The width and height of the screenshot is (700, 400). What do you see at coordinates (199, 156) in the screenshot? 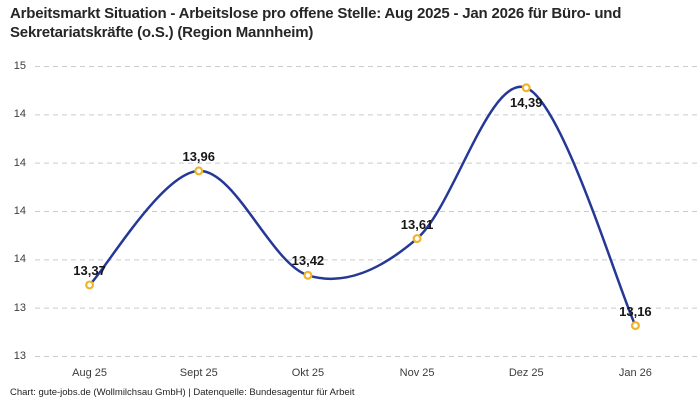
I see `data-value-label: 13,96` at bounding box center [199, 156].